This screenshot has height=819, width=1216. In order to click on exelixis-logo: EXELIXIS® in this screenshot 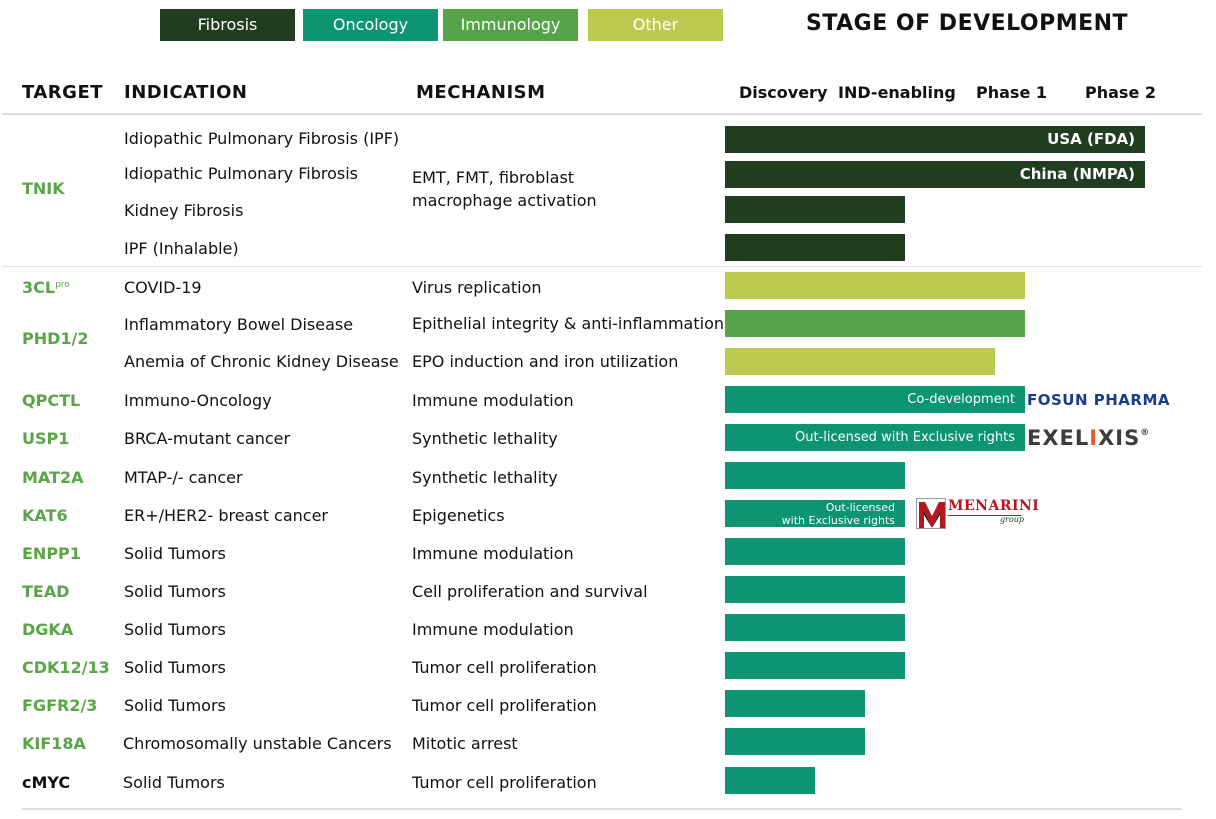, I will do `click(1088, 438)`.